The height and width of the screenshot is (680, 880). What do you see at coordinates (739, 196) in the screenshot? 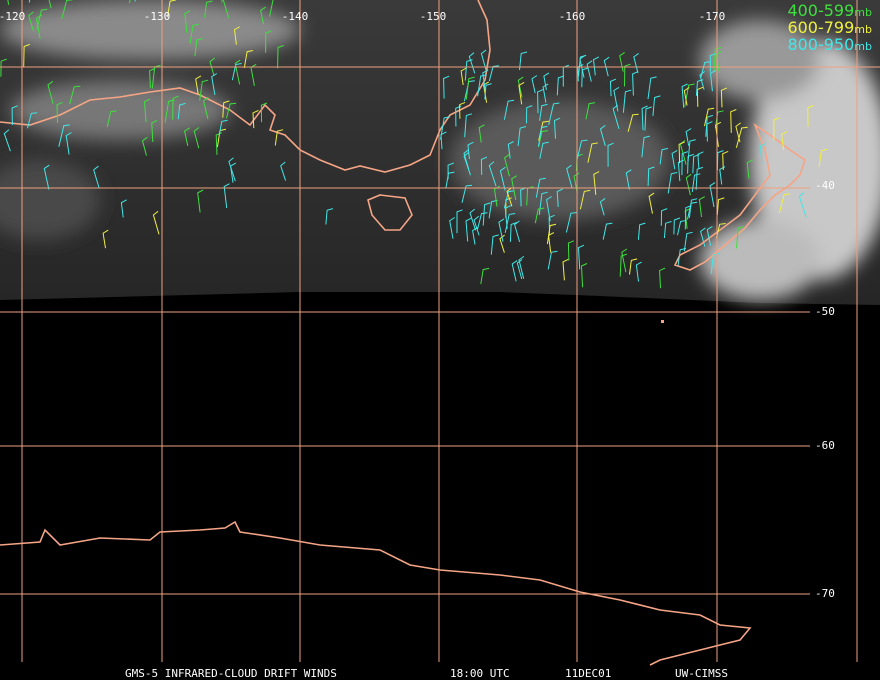
I see `coastline` at bounding box center [739, 196].